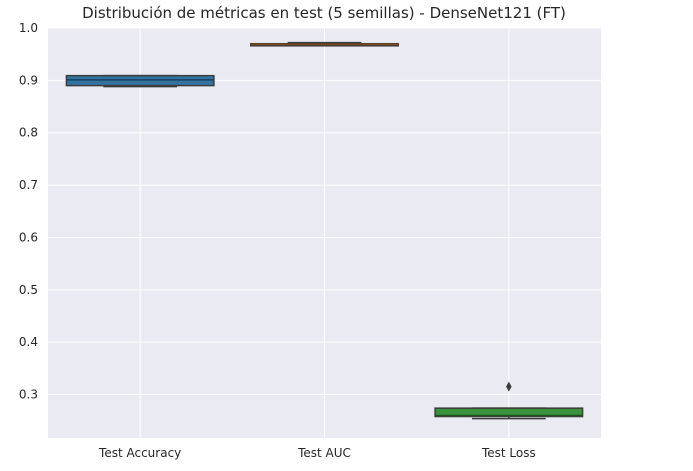 This screenshot has height=471, width=693. Describe the element at coordinates (28, 28) in the screenshot. I see `y-tick-label: 1.0` at that location.